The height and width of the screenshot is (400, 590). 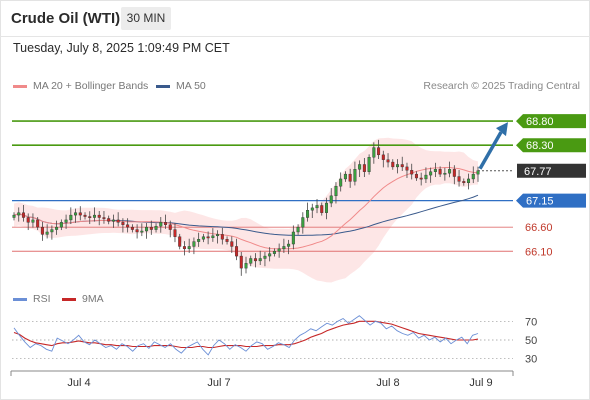 I want to click on credit-text: Research © 2025 Trading Central, so click(x=501, y=86).